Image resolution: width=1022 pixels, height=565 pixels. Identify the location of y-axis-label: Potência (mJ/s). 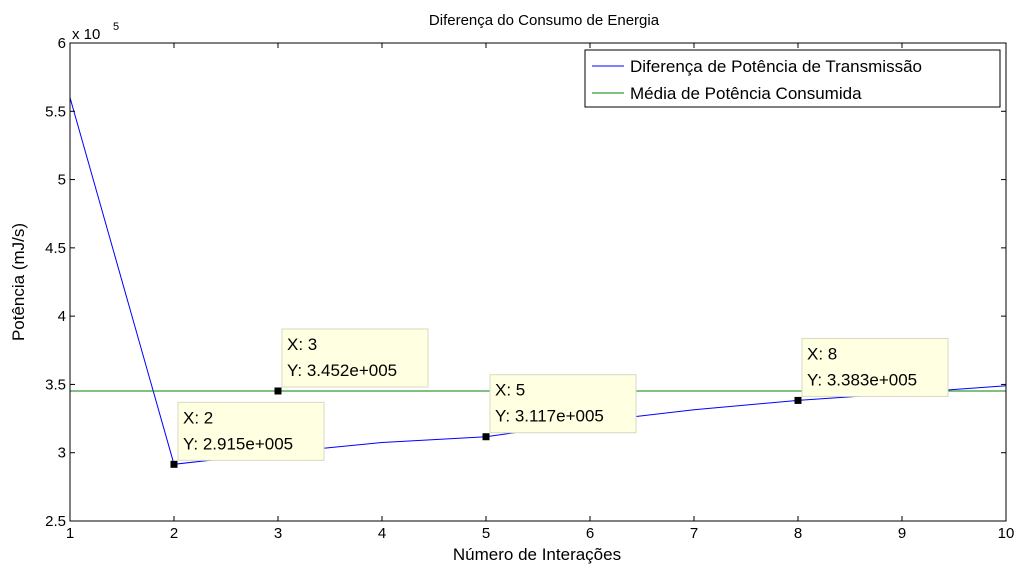
(18, 282).